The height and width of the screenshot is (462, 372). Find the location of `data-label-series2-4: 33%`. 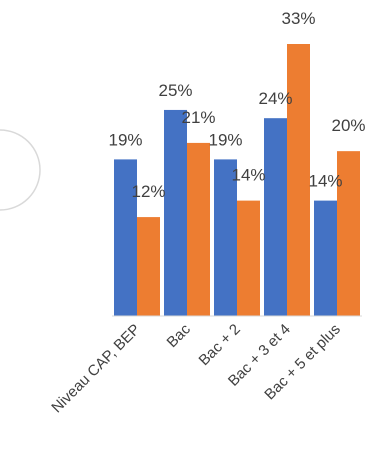

data-label-series2-4: 33% is located at coordinates (298, 18).